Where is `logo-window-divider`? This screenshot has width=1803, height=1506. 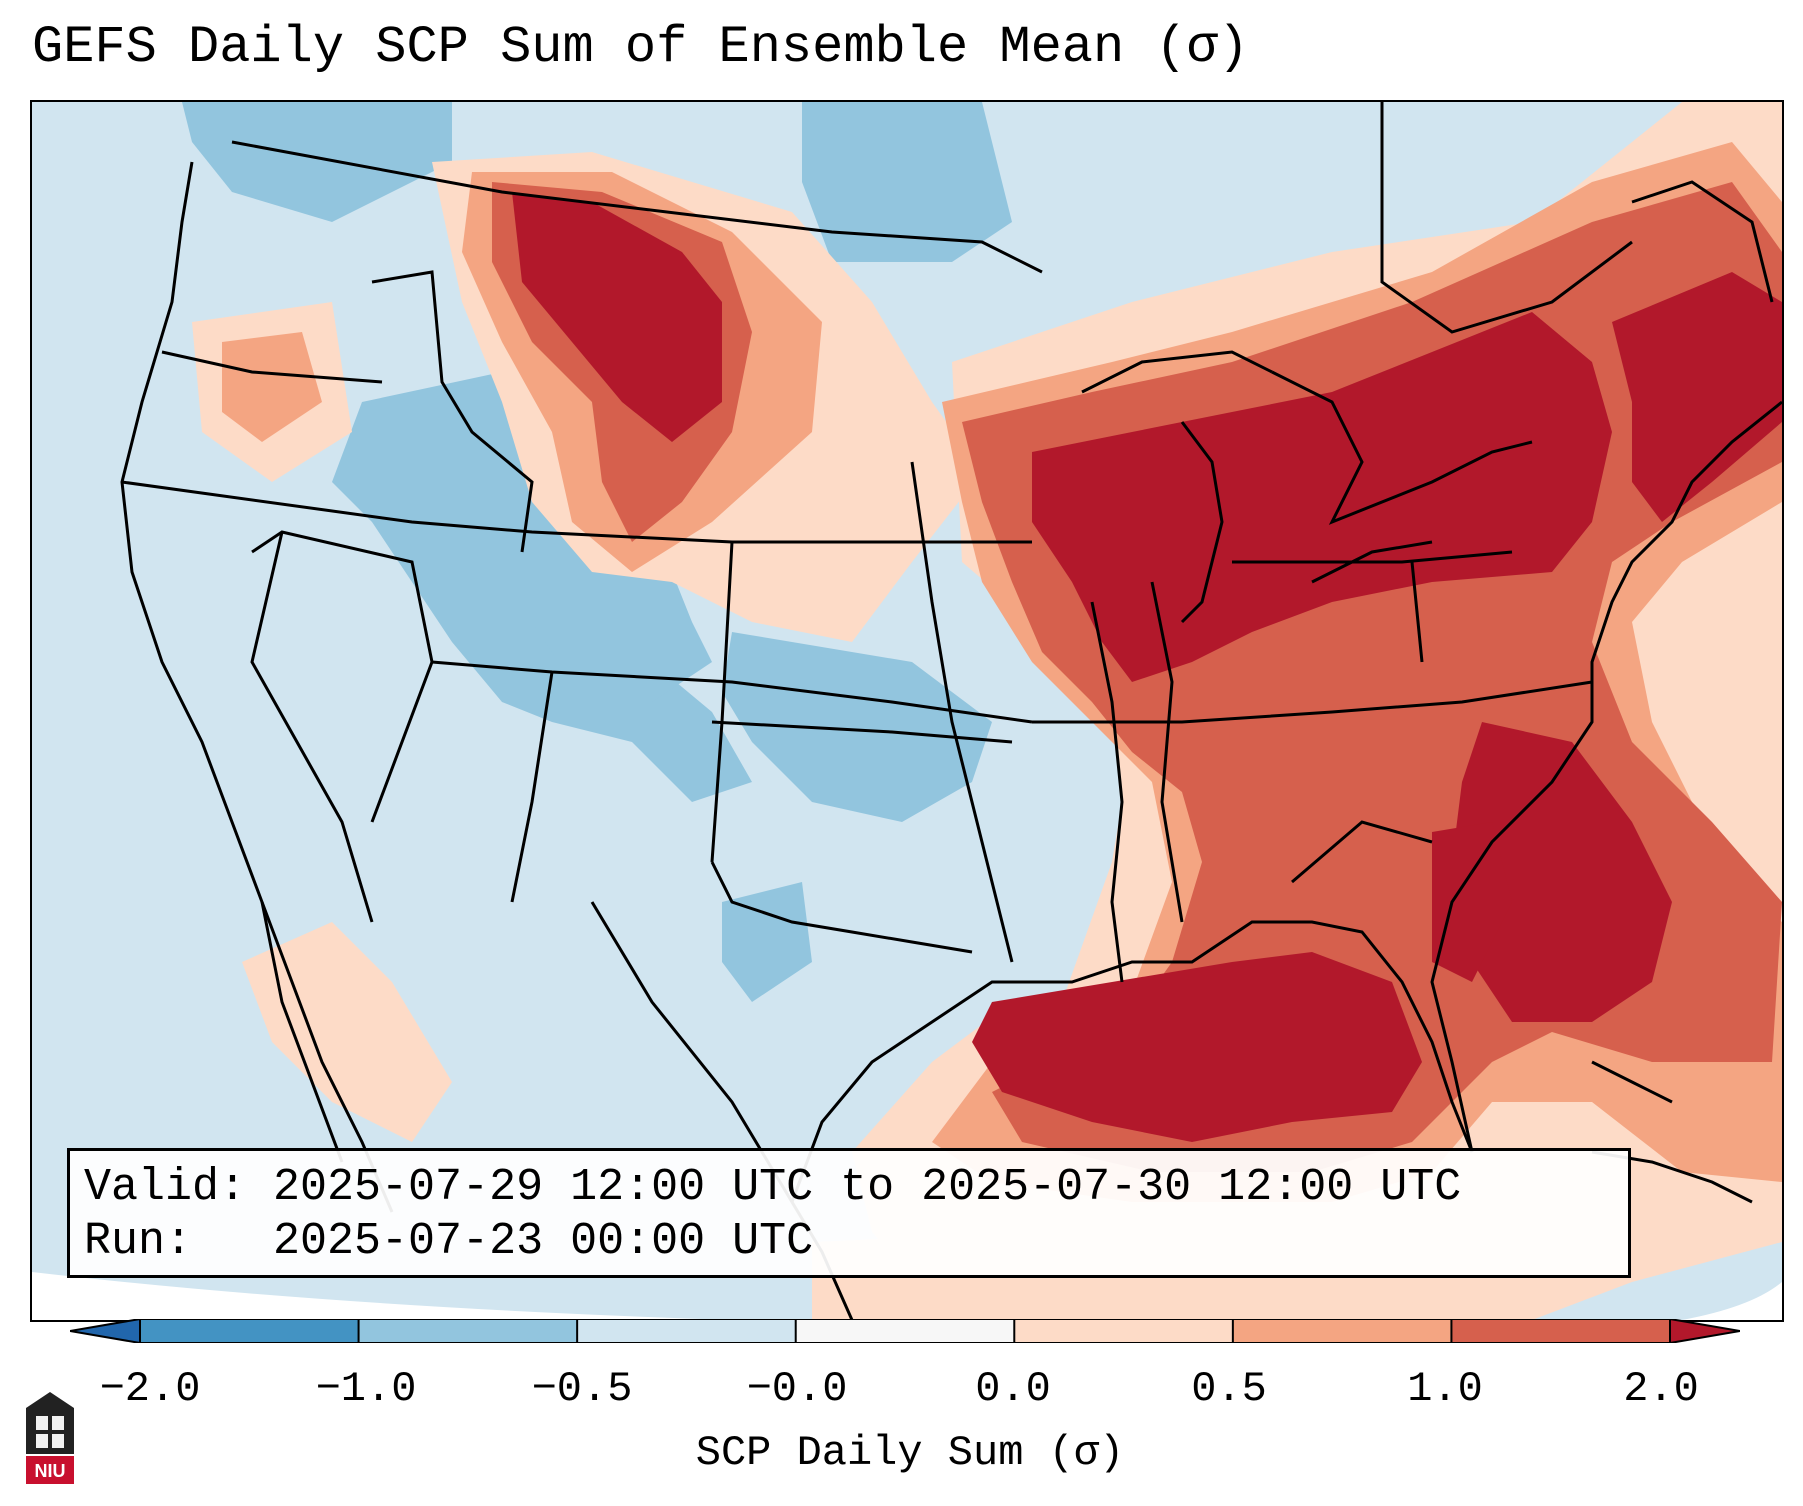
logo-window-divider is located at coordinates (50, 1432).